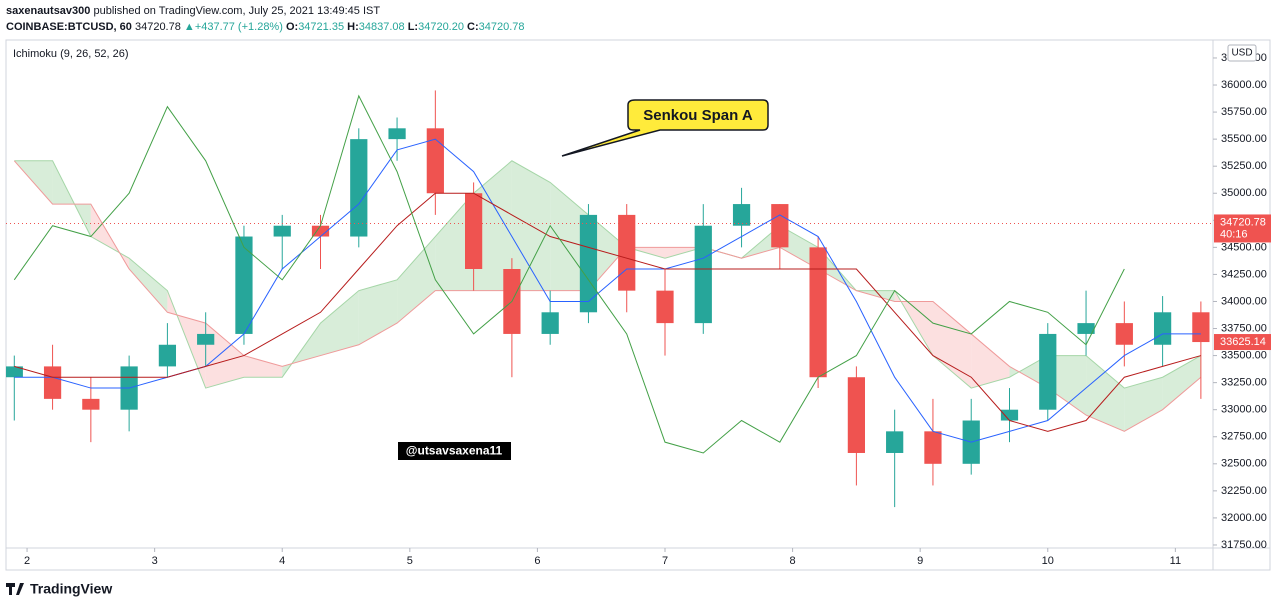 The width and height of the screenshot is (1280, 606). What do you see at coordinates (27, 561) in the screenshot?
I see `x-tick-label: 2` at bounding box center [27, 561].